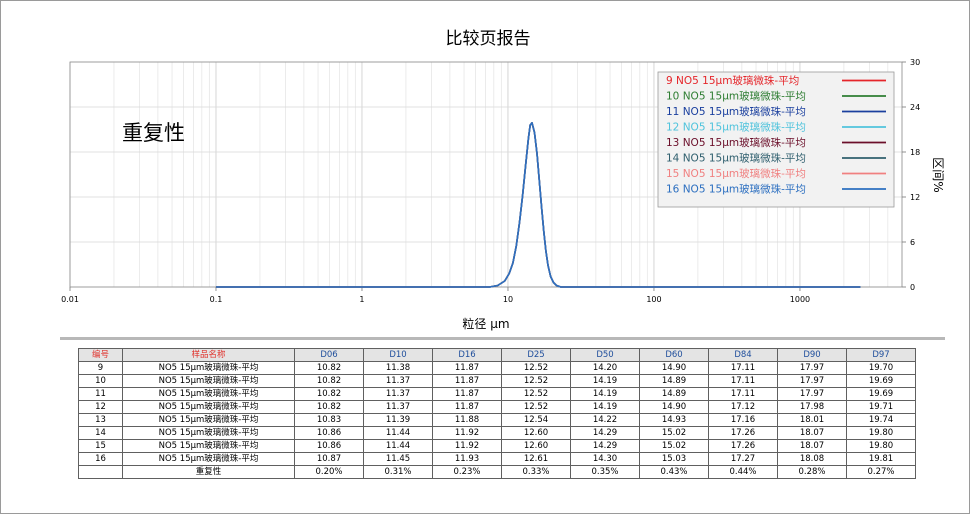 The height and width of the screenshot is (514, 970). What do you see at coordinates (467, 433) in the screenshot?
I see `table-cell: 11.92` at bounding box center [467, 433].